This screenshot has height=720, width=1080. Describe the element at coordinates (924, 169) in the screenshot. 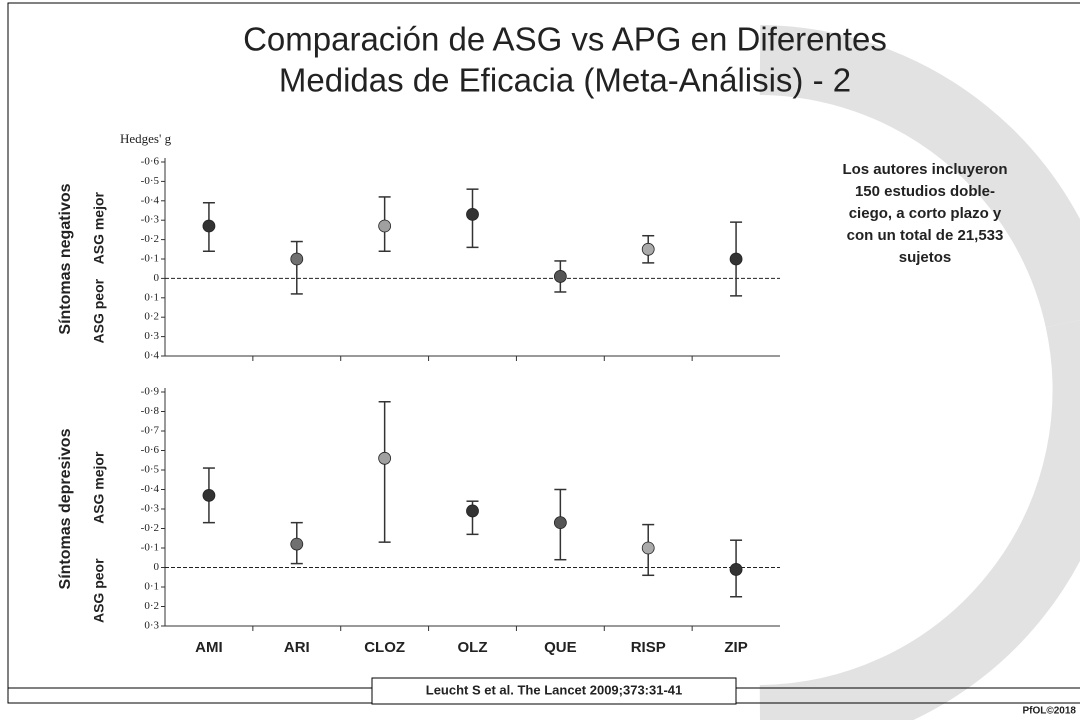

I see `note-line: Los autores incluyeron` at that location.